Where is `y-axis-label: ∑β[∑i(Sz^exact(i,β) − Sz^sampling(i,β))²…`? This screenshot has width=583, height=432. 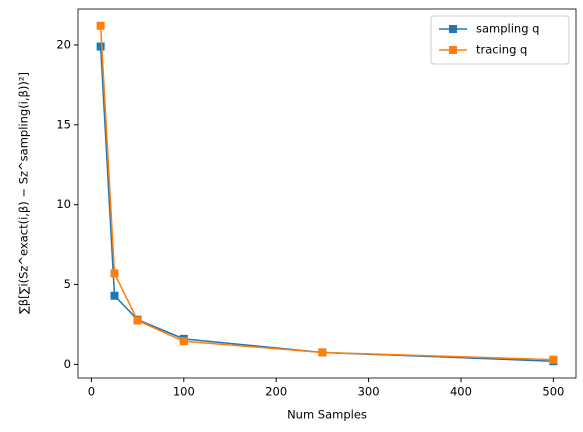
y-axis-label: ∑β[∑i(Sz^exact(i,β) − Sz^sampling(i,β))²… is located at coordinates (24, 193).